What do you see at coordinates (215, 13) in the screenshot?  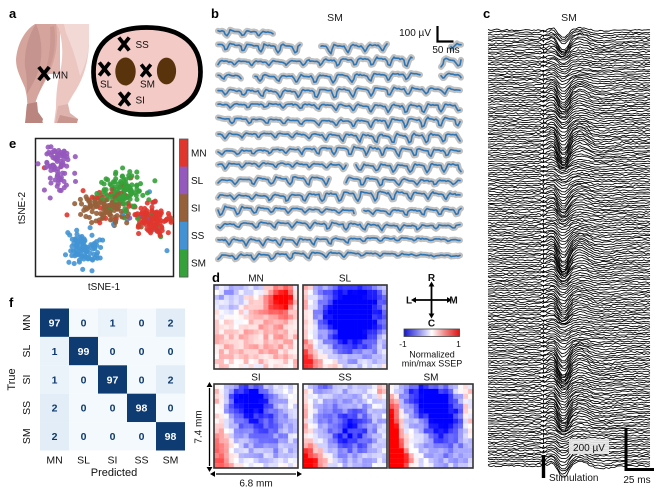 I see `svg-text: b` at bounding box center [215, 13].